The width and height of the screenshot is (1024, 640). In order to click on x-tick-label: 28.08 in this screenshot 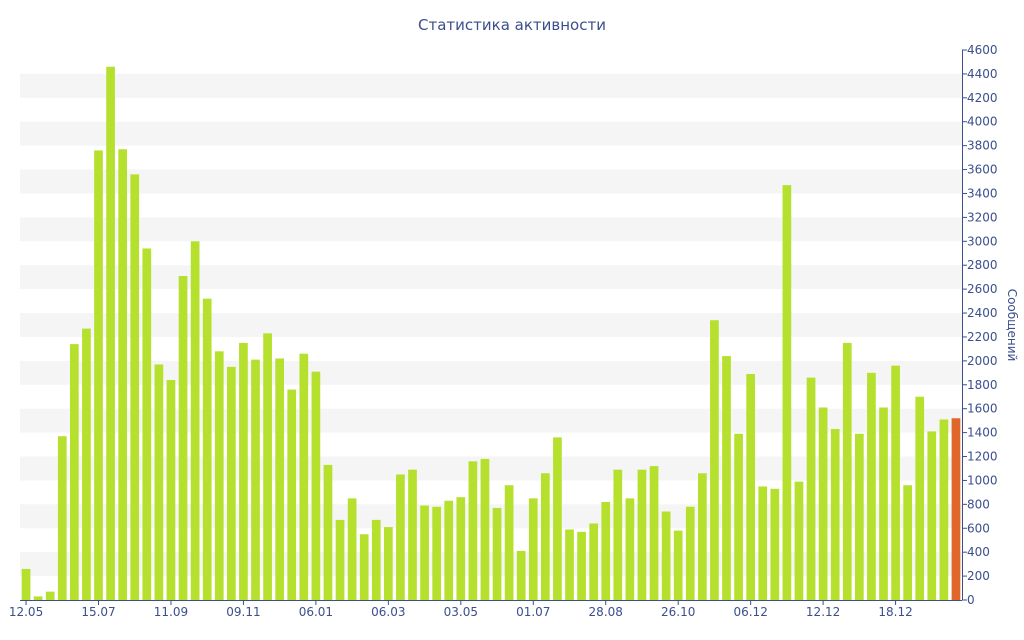, I will do `click(606, 612)`.